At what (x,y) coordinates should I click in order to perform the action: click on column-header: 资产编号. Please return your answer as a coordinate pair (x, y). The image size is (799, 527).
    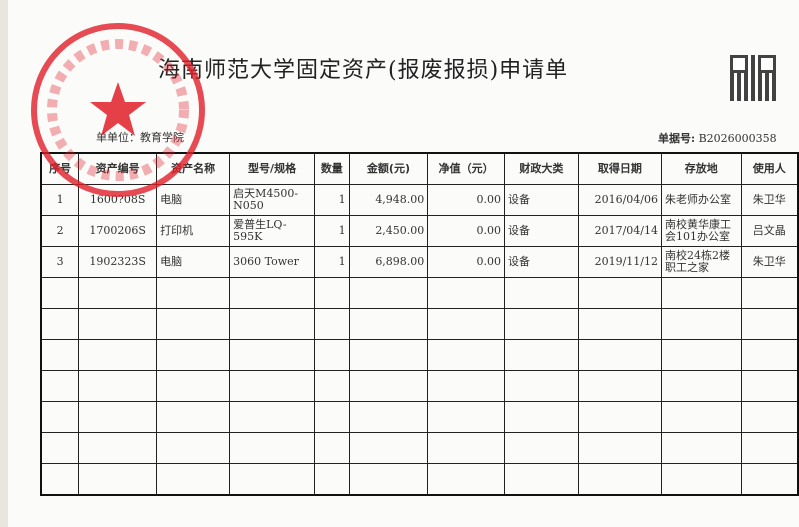
    Looking at the image, I should click on (118, 168).